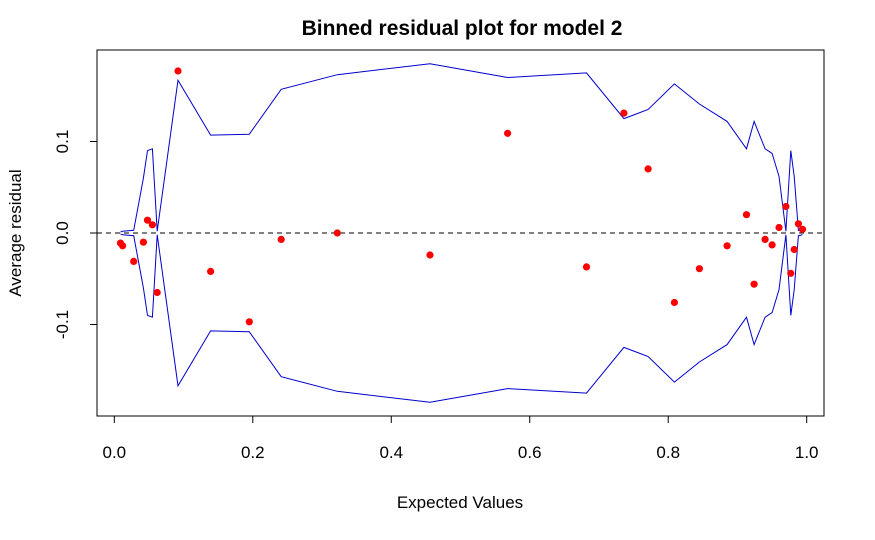  Describe the element at coordinates (460, 438) in the screenshot. I see `x-axis: 0.0 0.2 0.4 0.6 0.8 1.0` at that location.